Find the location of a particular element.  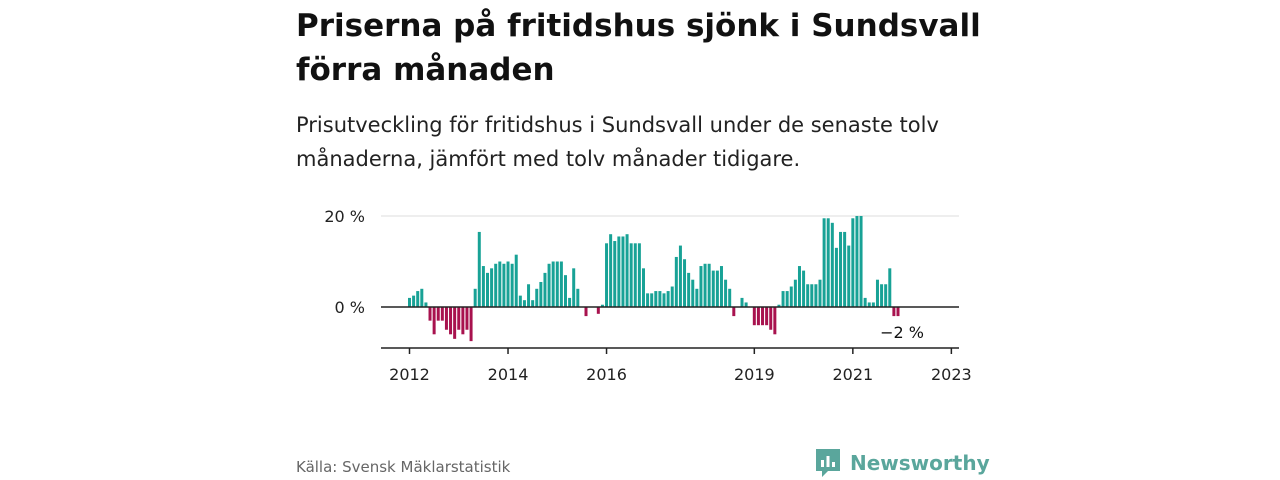

x-tick-label: 2019 is located at coordinates (754, 374).